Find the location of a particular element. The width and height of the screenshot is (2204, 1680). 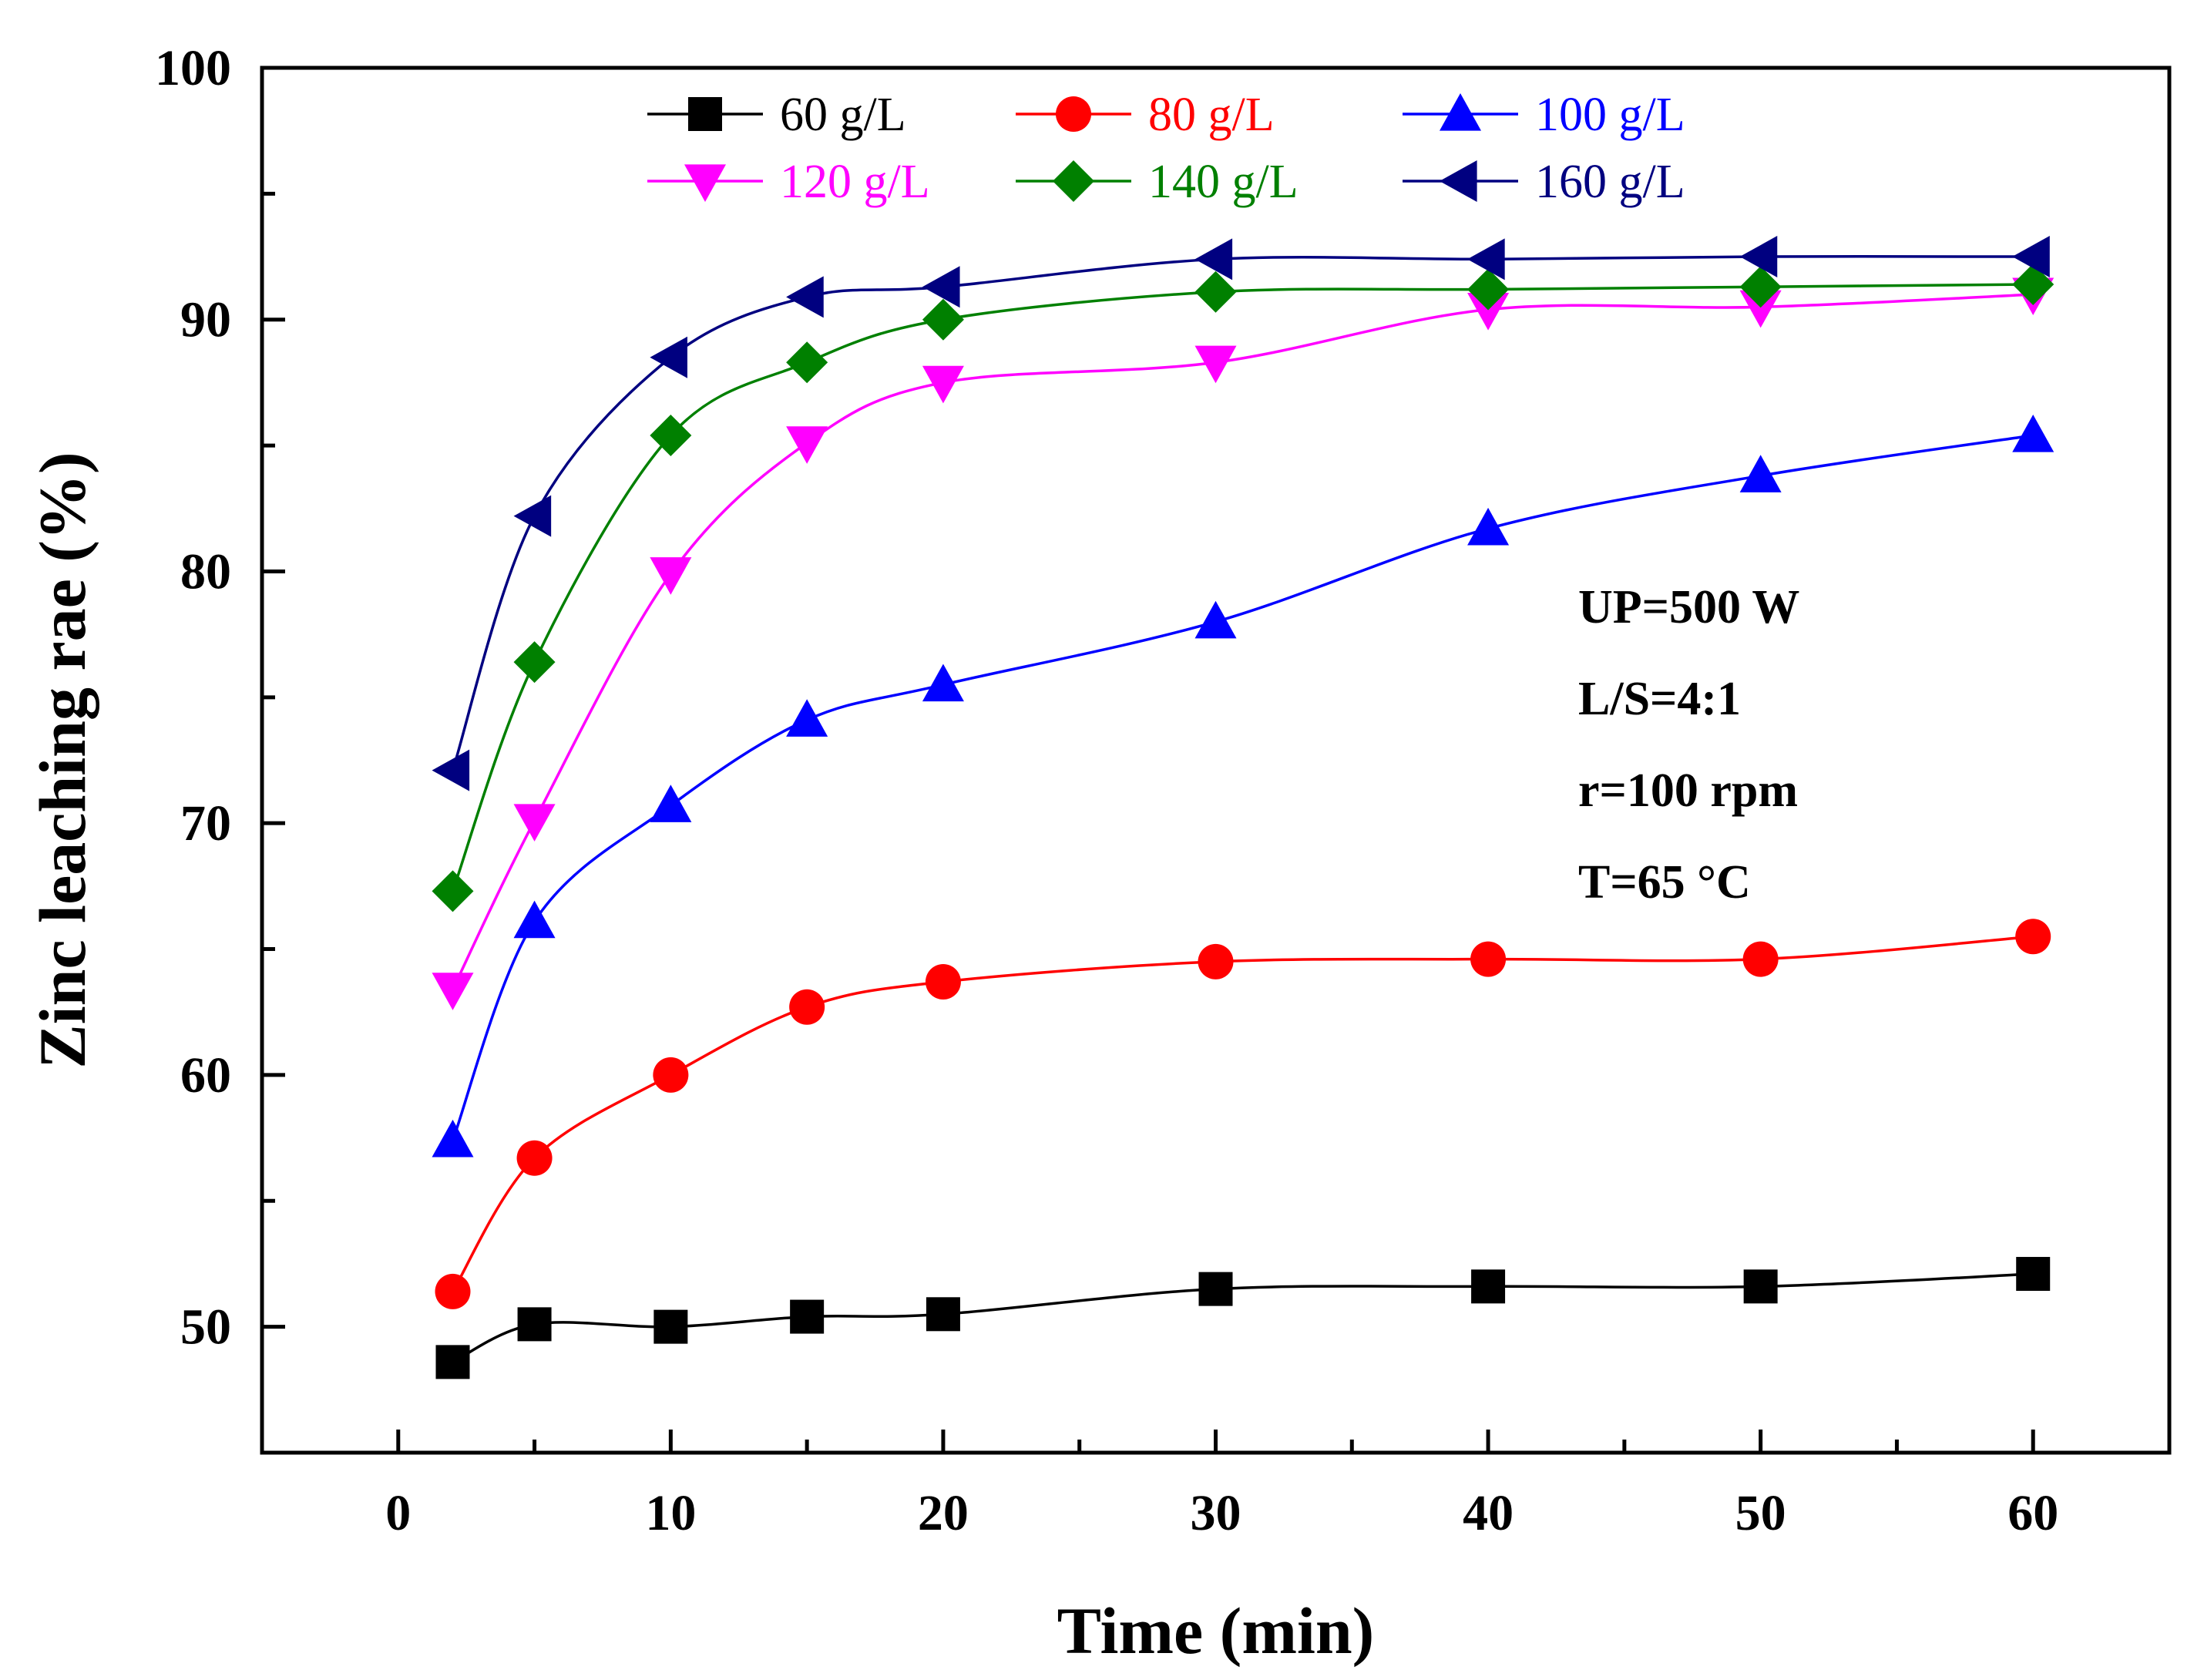

x-tick-label: 60 is located at coordinates (2032, 1513).